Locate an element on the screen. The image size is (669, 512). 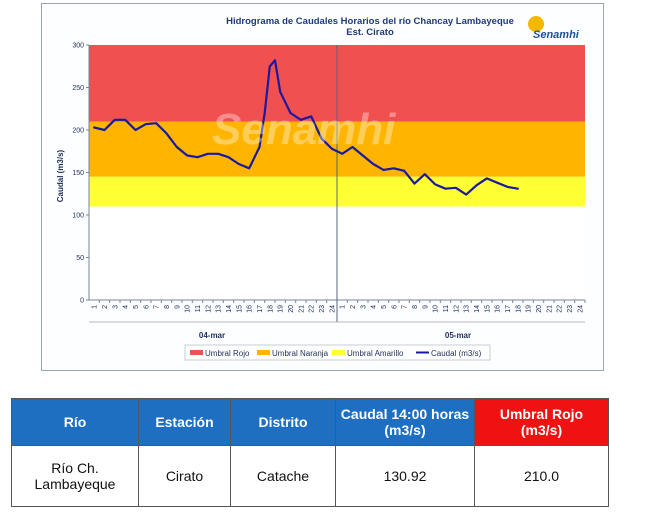
legend-swatch-amarillo is located at coordinates (338, 352).